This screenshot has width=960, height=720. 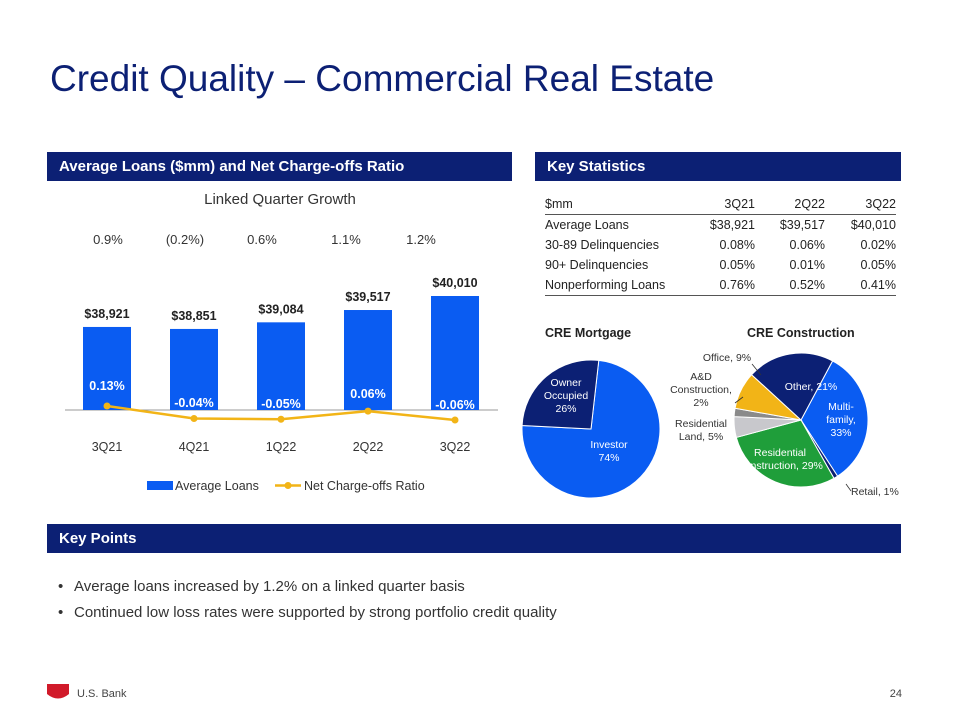 What do you see at coordinates (801, 333) in the screenshot?
I see `cre-construction-title: CRE Construction` at bounding box center [801, 333].